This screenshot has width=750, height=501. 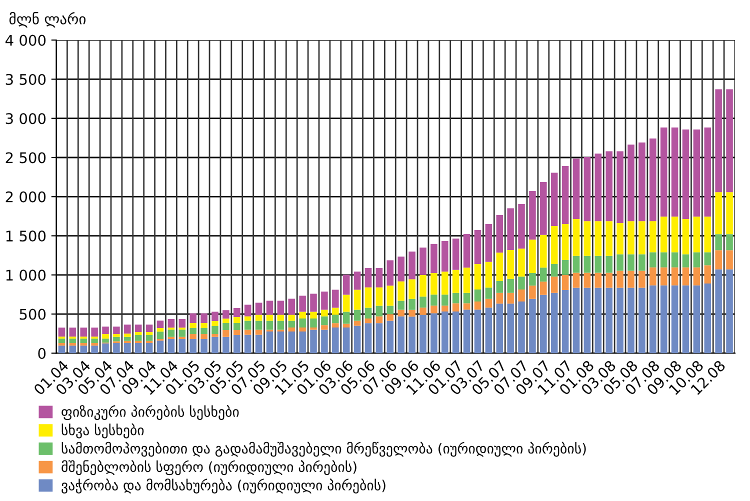 What do you see at coordinates (209, 468) in the screenshot?
I see `legend-label: მშენებლობის სფერო (იურიდიული პირების)` at bounding box center [209, 468].